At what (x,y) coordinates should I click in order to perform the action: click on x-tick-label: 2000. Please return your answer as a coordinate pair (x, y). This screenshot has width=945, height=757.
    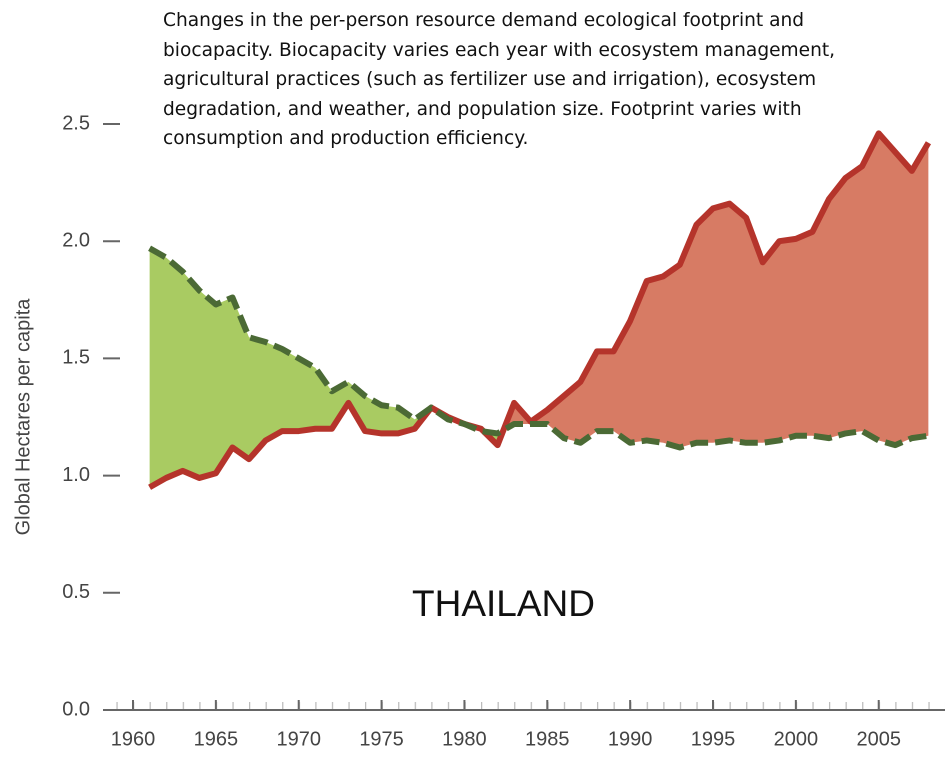
    Looking at the image, I should click on (796, 739).